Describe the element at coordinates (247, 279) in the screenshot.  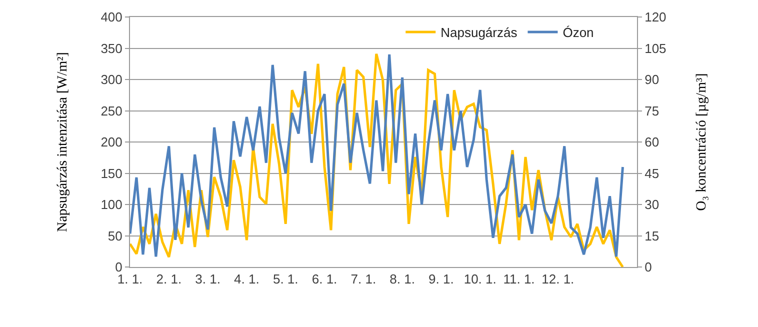
I see `x-tick-label: 4. 1.` at that location.